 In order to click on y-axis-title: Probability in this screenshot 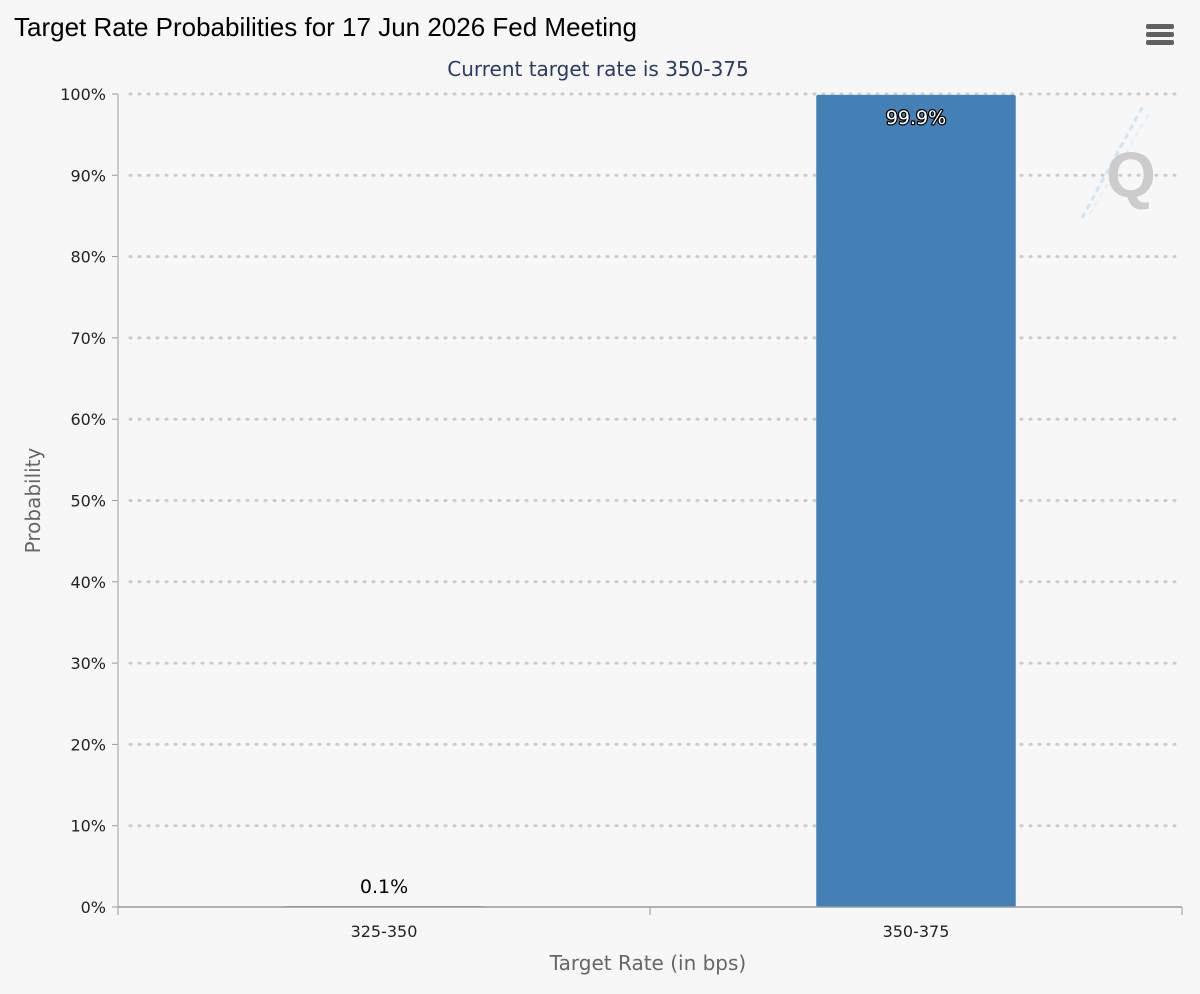, I will do `click(33, 500)`.